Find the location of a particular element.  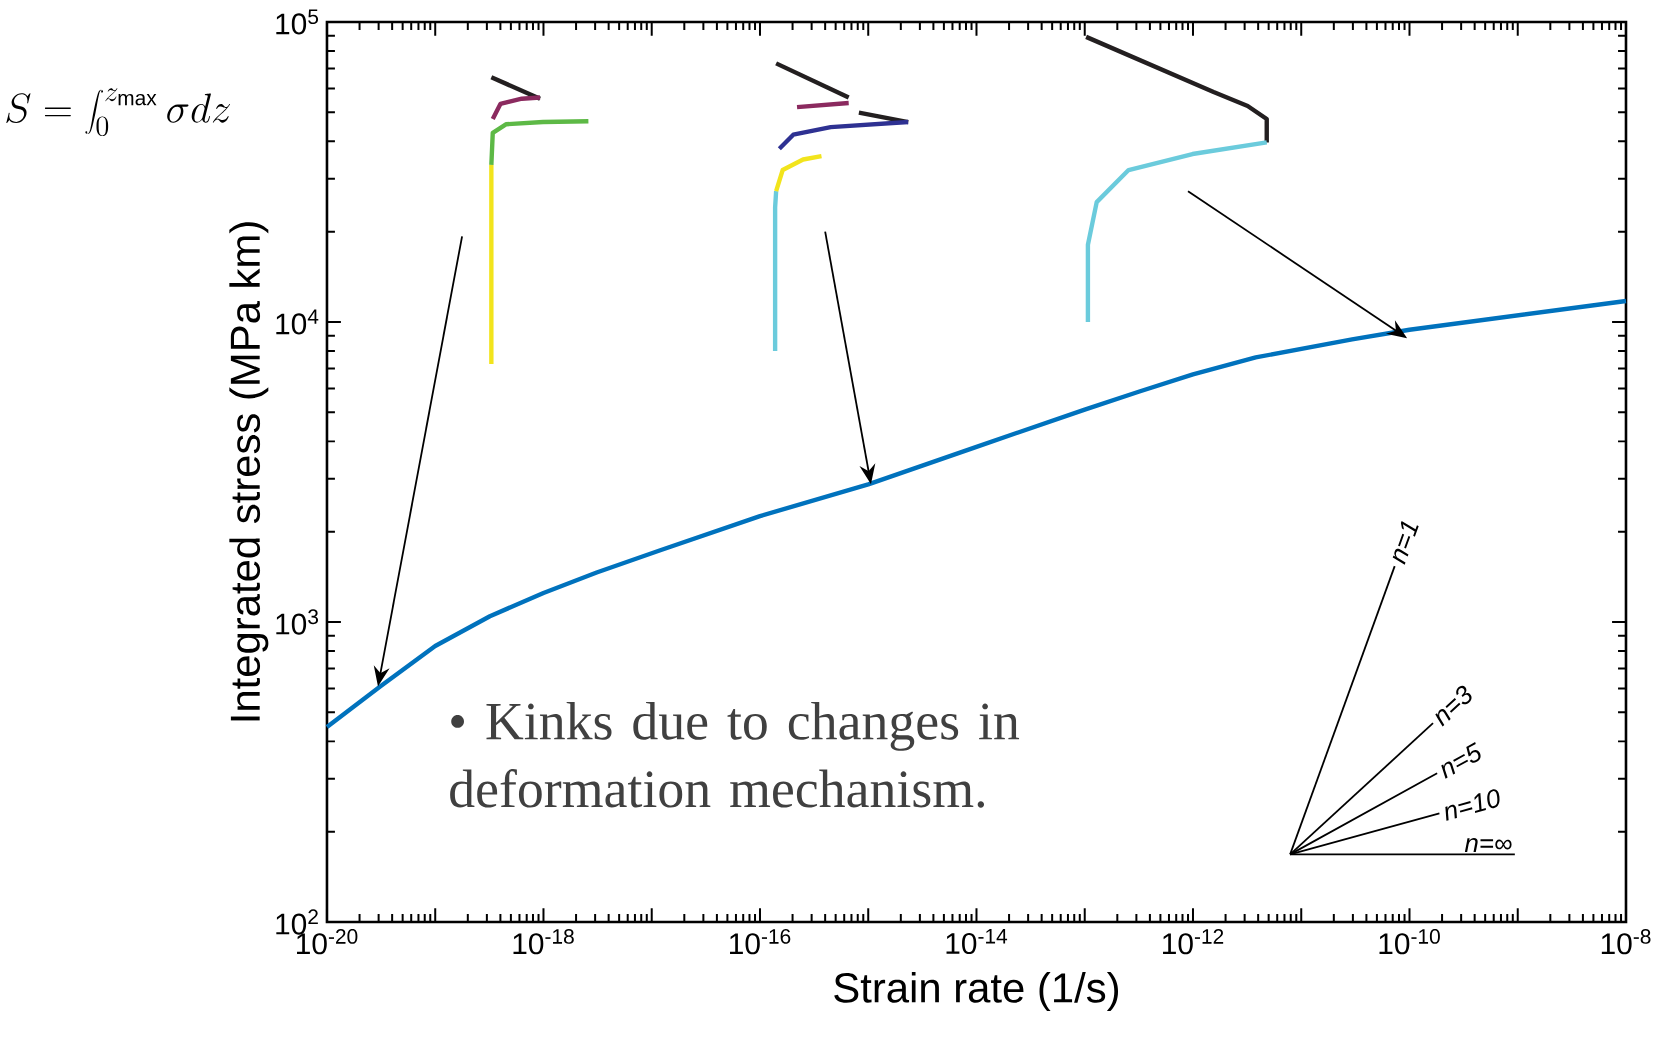

text: $S=\int_{0}^{z_{\mathrm{max}}}\sigma dz$ is located at coordinates (118, 112).